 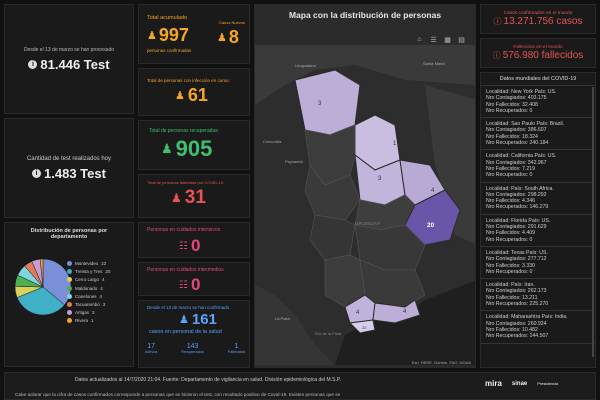 I want to click on health-active-value: 17, so click(x=151, y=346).